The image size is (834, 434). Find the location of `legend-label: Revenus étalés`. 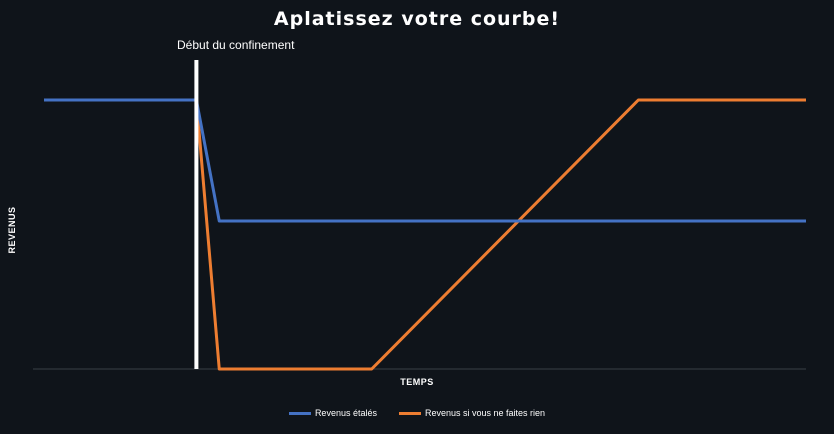

legend-label: Revenus étalés is located at coordinates (345, 413).